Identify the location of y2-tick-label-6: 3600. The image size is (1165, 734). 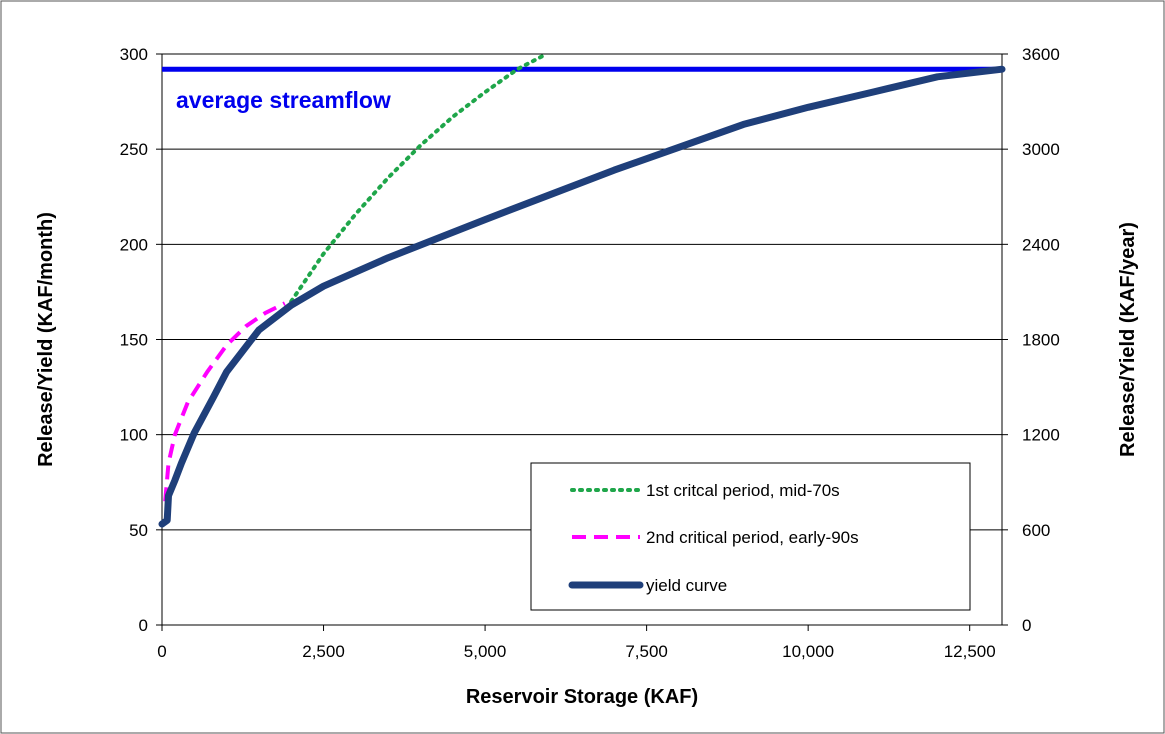
(1041, 54).